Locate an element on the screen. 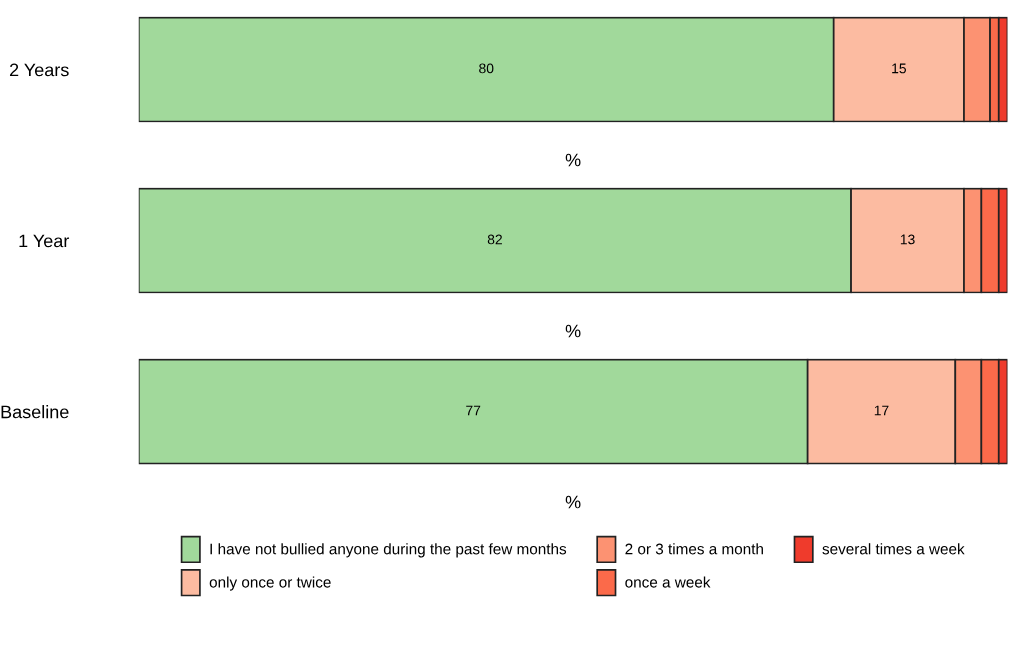 The width and height of the screenshot is (1028, 662). y-tick-label: 1 Year is located at coordinates (44, 241).